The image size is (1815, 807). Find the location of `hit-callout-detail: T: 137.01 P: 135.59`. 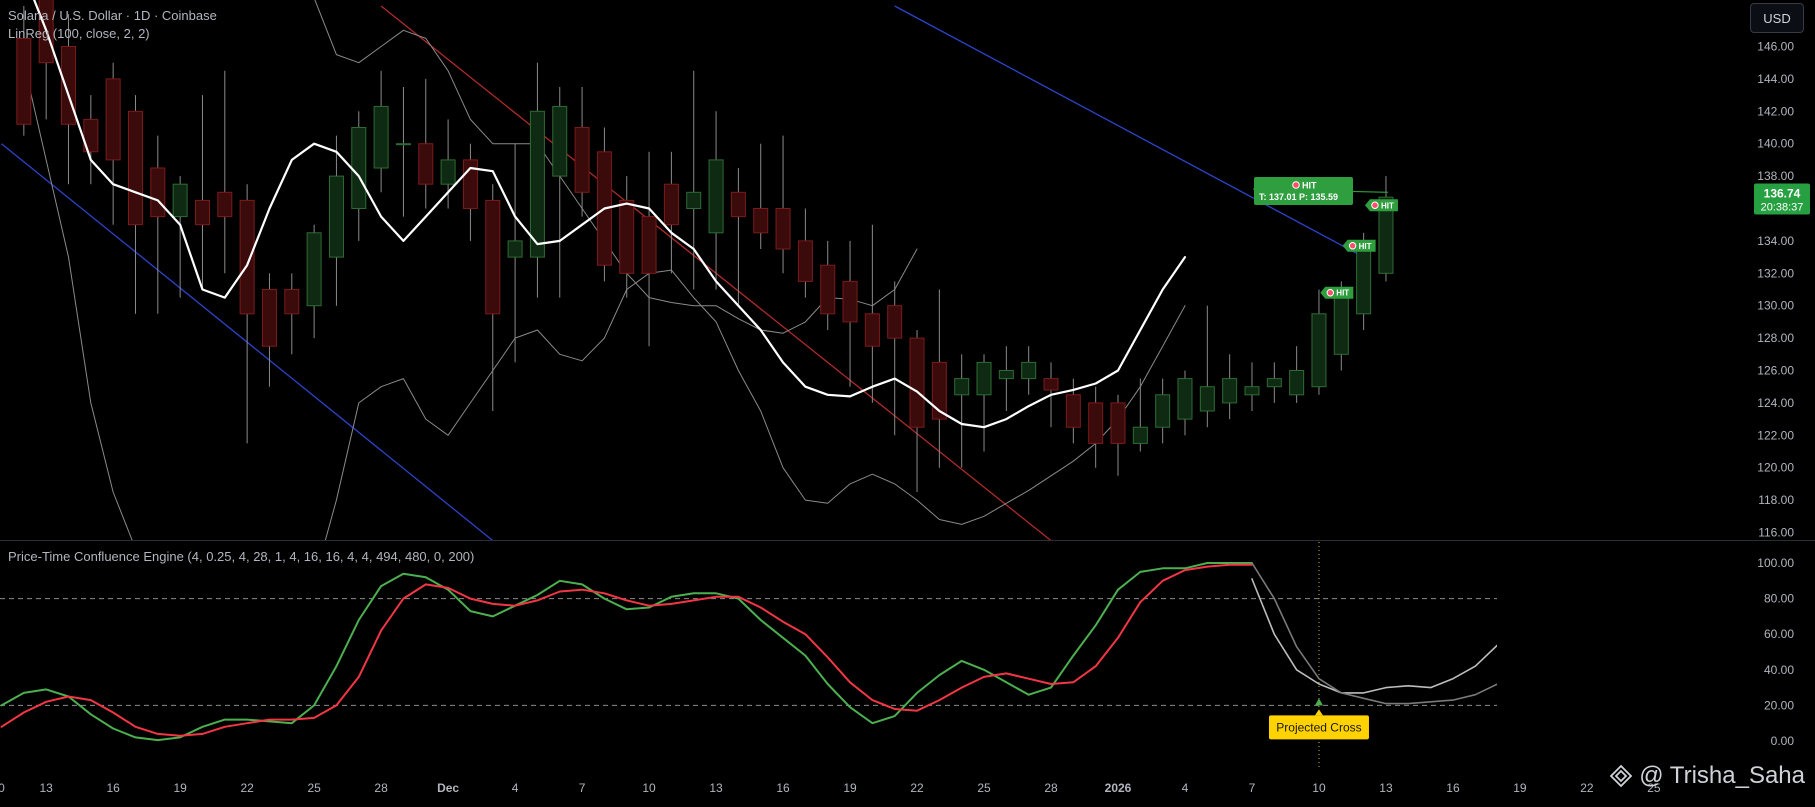

hit-callout-detail: T: 137.01 P: 135.59 is located at coordinates (1298, 197).